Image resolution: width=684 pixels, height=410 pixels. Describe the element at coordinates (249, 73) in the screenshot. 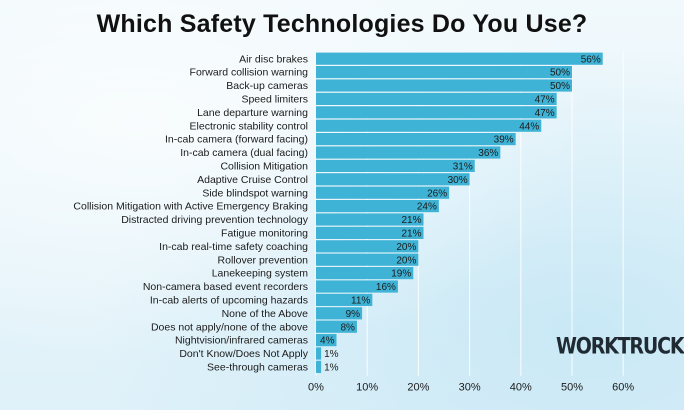

I see `category-label: Forward collision warning` at that location.